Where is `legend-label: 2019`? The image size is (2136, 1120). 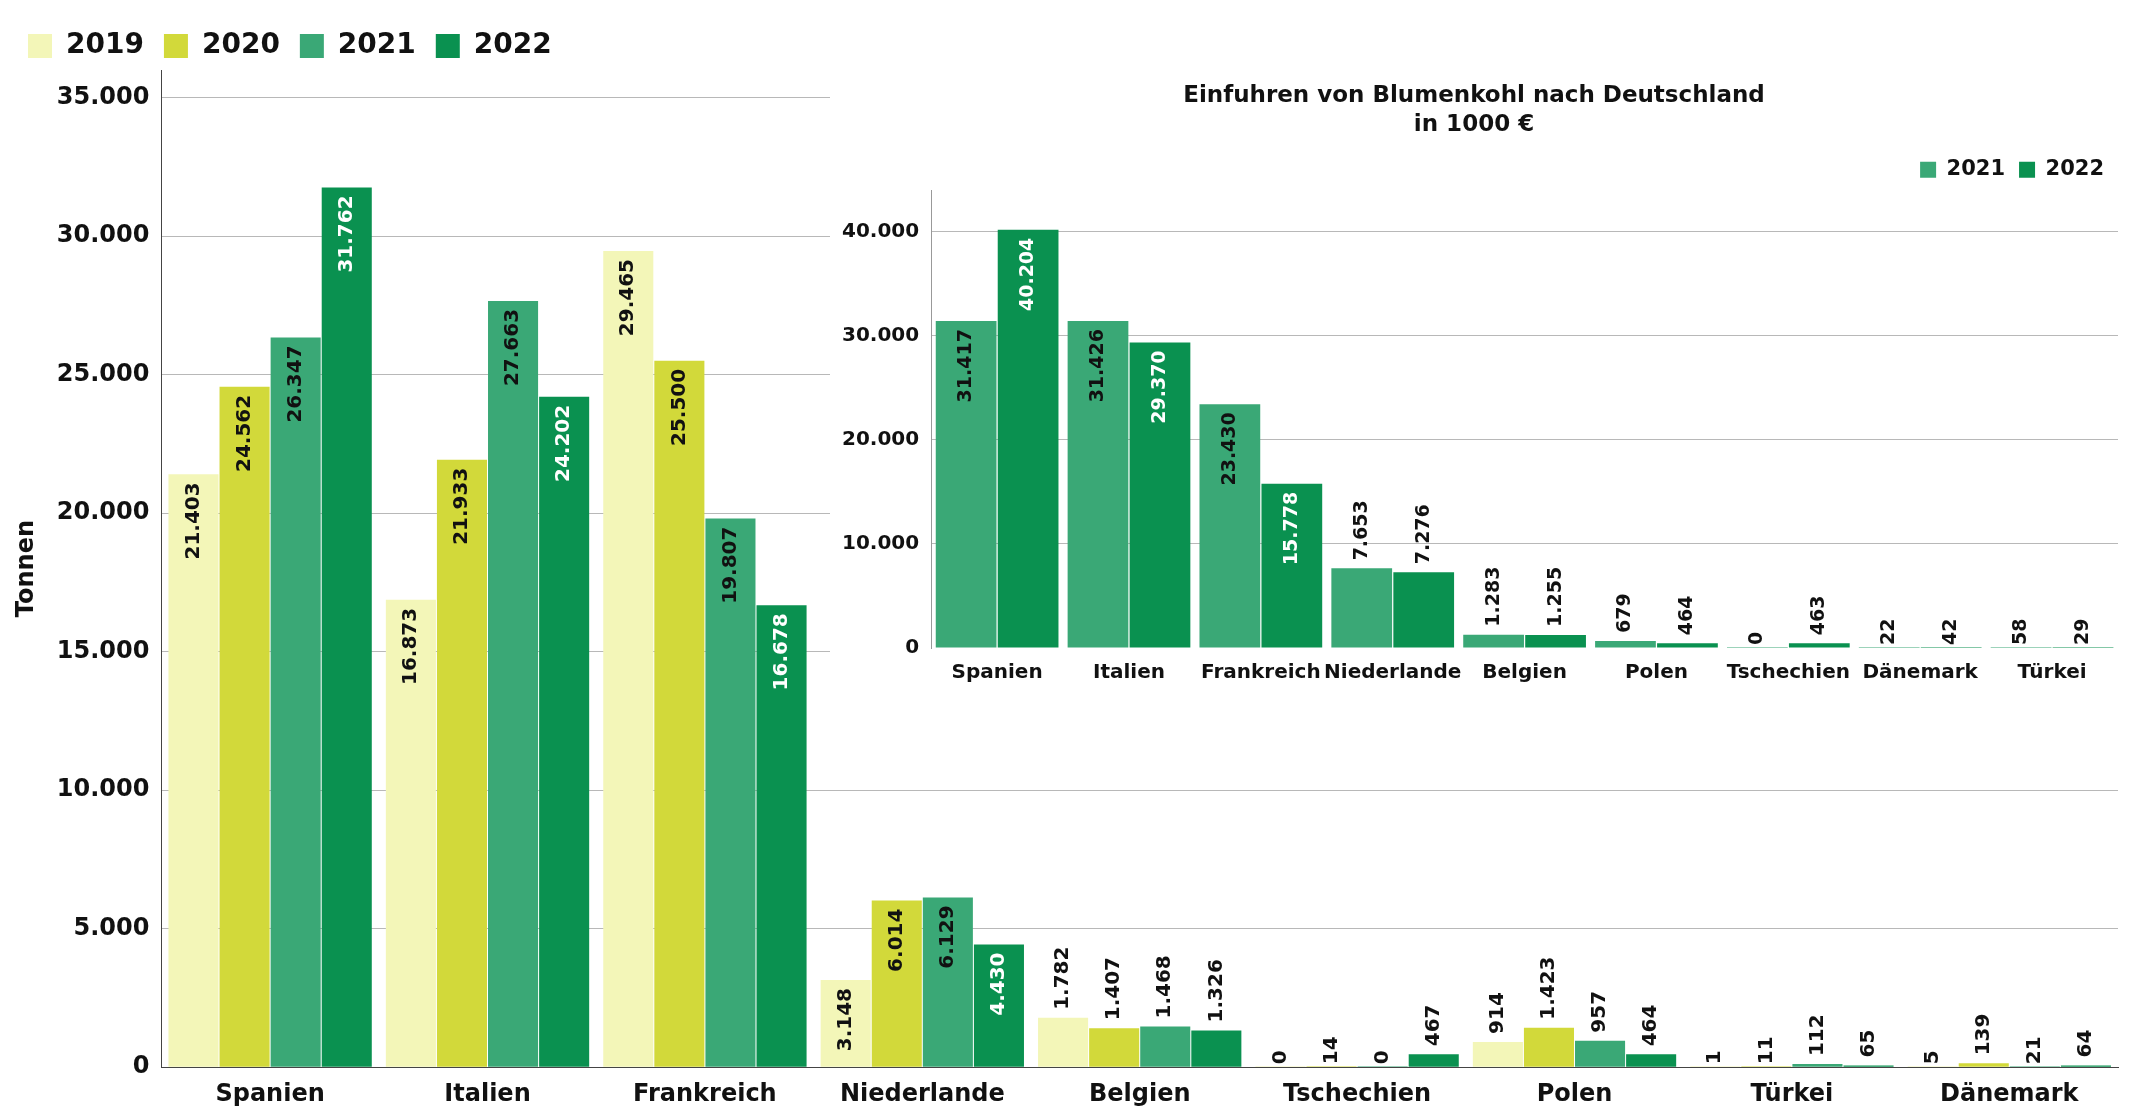
legend-label: 2019 is located at coordinates (105, 44).